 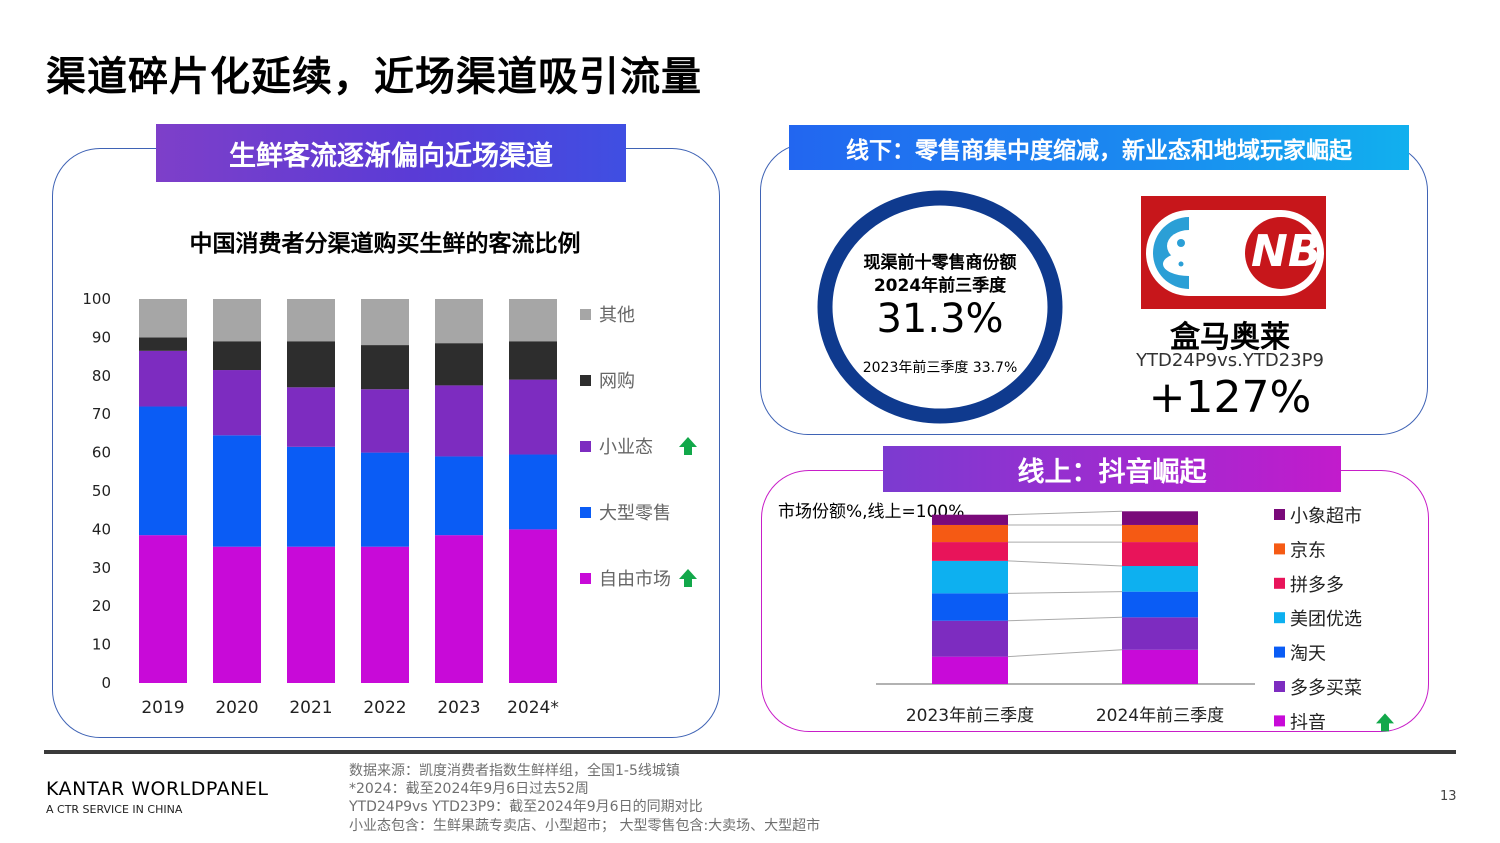 What do you see at coordinates (101, 645) in the screenshot?
I see `y-tick-label: 10` at bounding box center [101, 645].